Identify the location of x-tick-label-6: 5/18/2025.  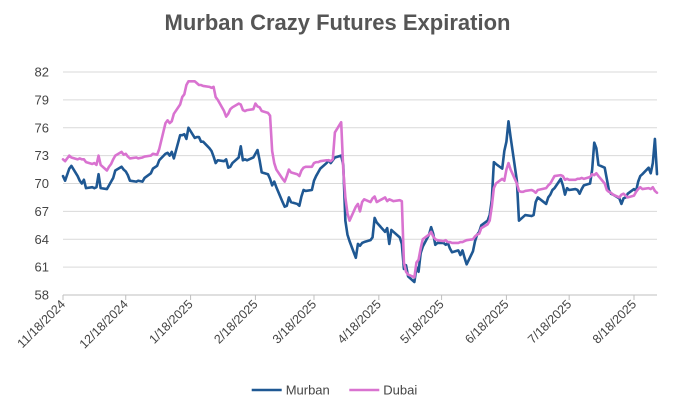
(421, 321).